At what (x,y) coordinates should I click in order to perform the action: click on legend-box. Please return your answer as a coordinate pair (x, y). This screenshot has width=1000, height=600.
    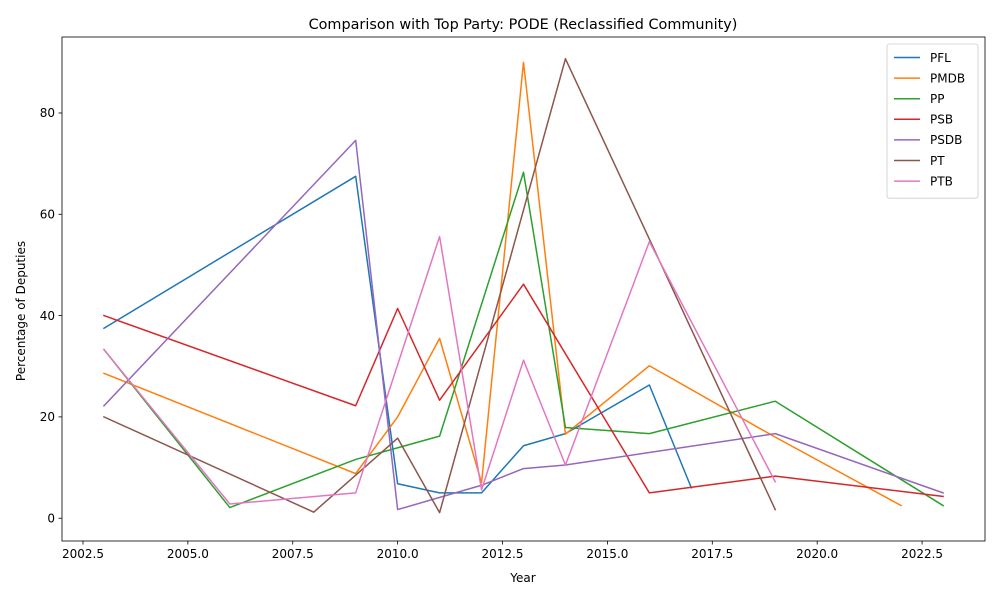
    Looking at the image, I should click on (932, 121).